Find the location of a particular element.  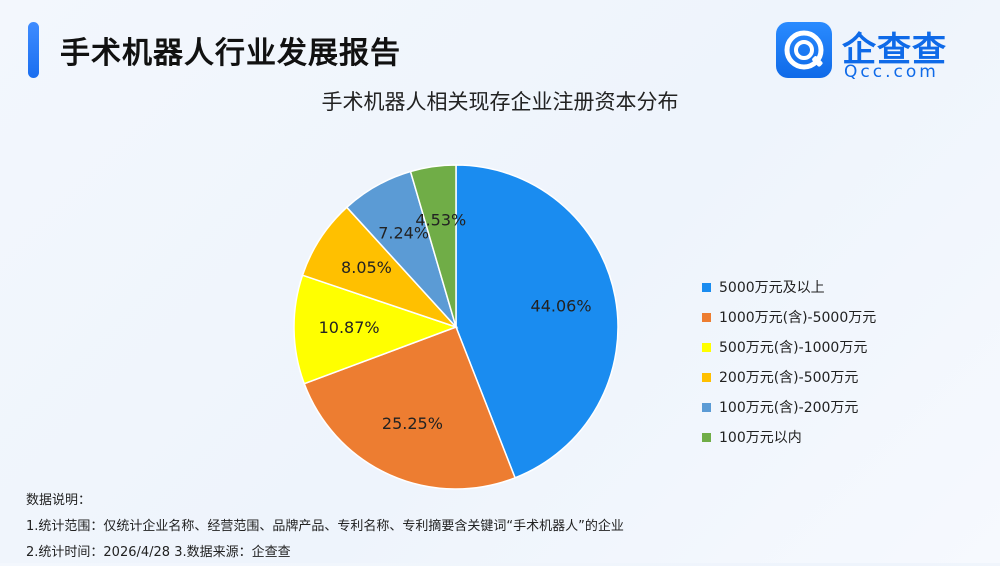

legend-item: 500万元(含)-1000万元 is located at coordinates (789, 347).